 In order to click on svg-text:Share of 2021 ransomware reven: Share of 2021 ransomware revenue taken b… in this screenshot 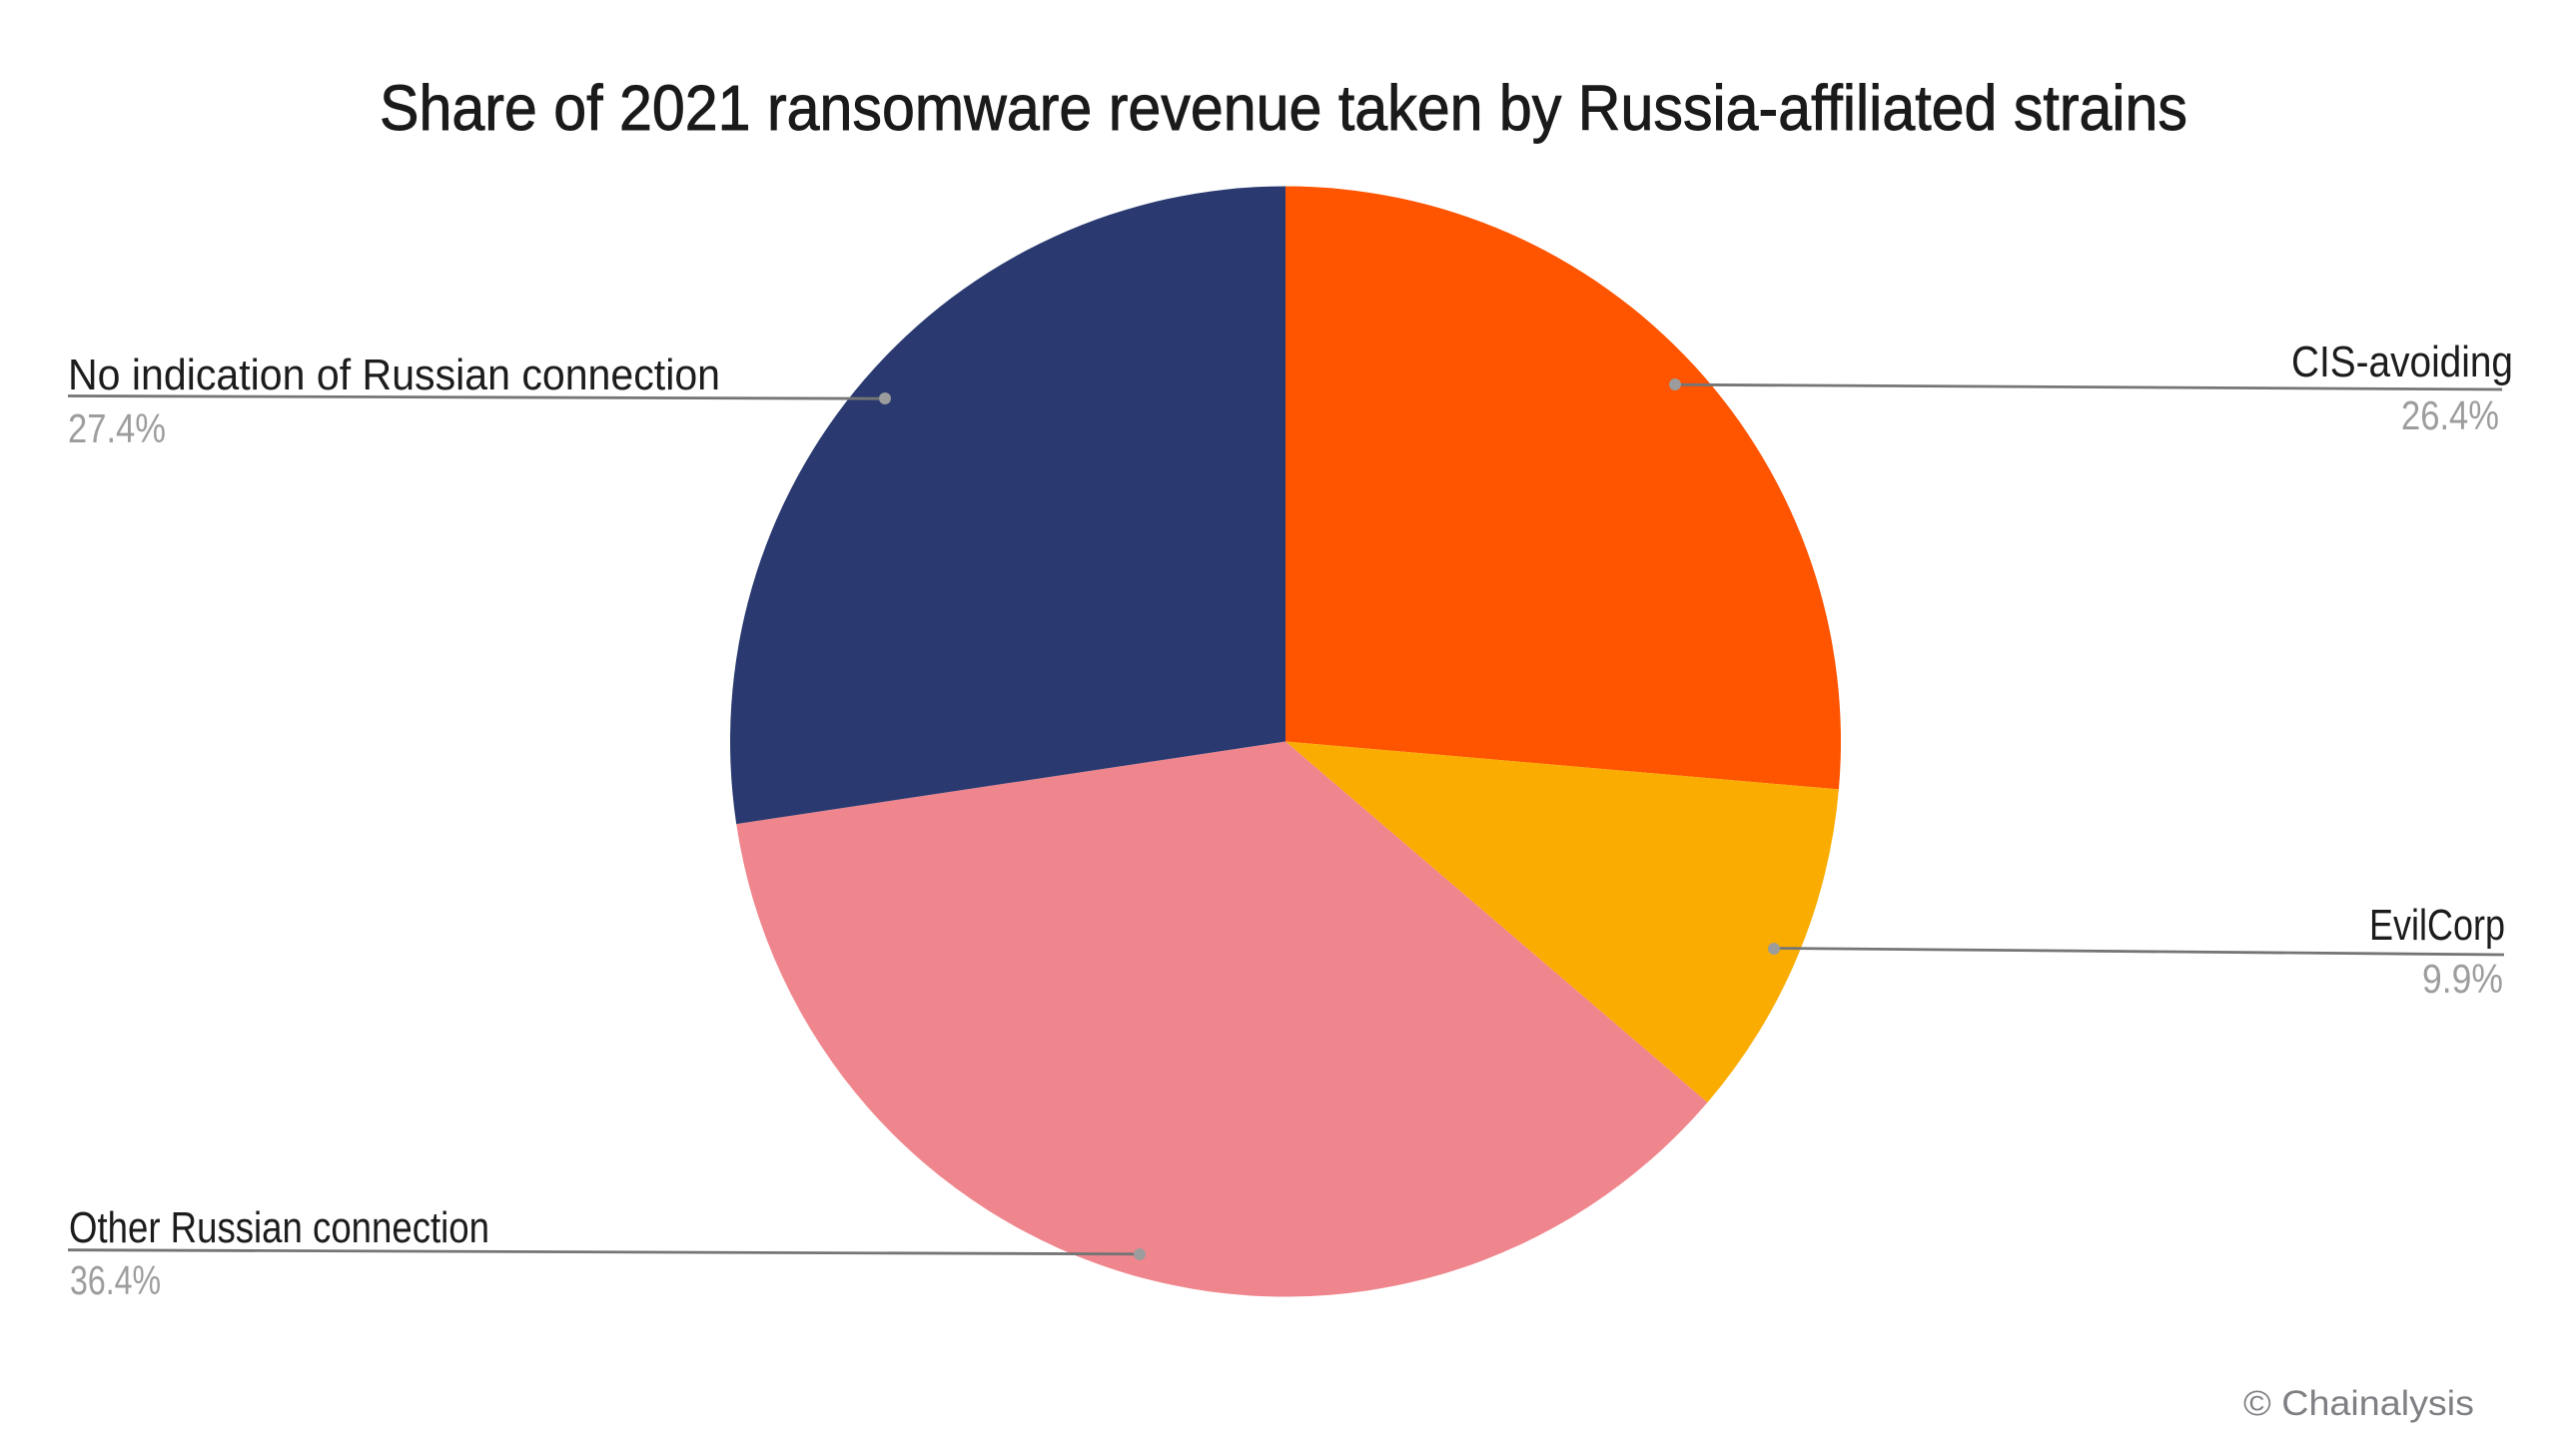, I will do `click(1283, 108)`.